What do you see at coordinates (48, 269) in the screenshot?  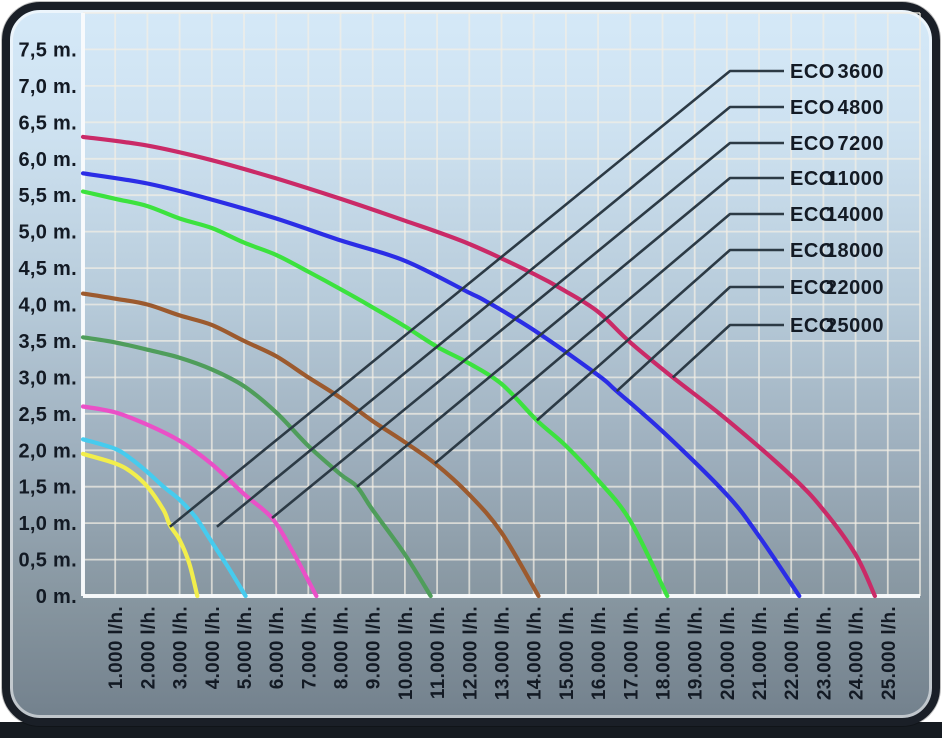 I see `y-axis-label: 4,5 m.` at bounding box center [48, 269].